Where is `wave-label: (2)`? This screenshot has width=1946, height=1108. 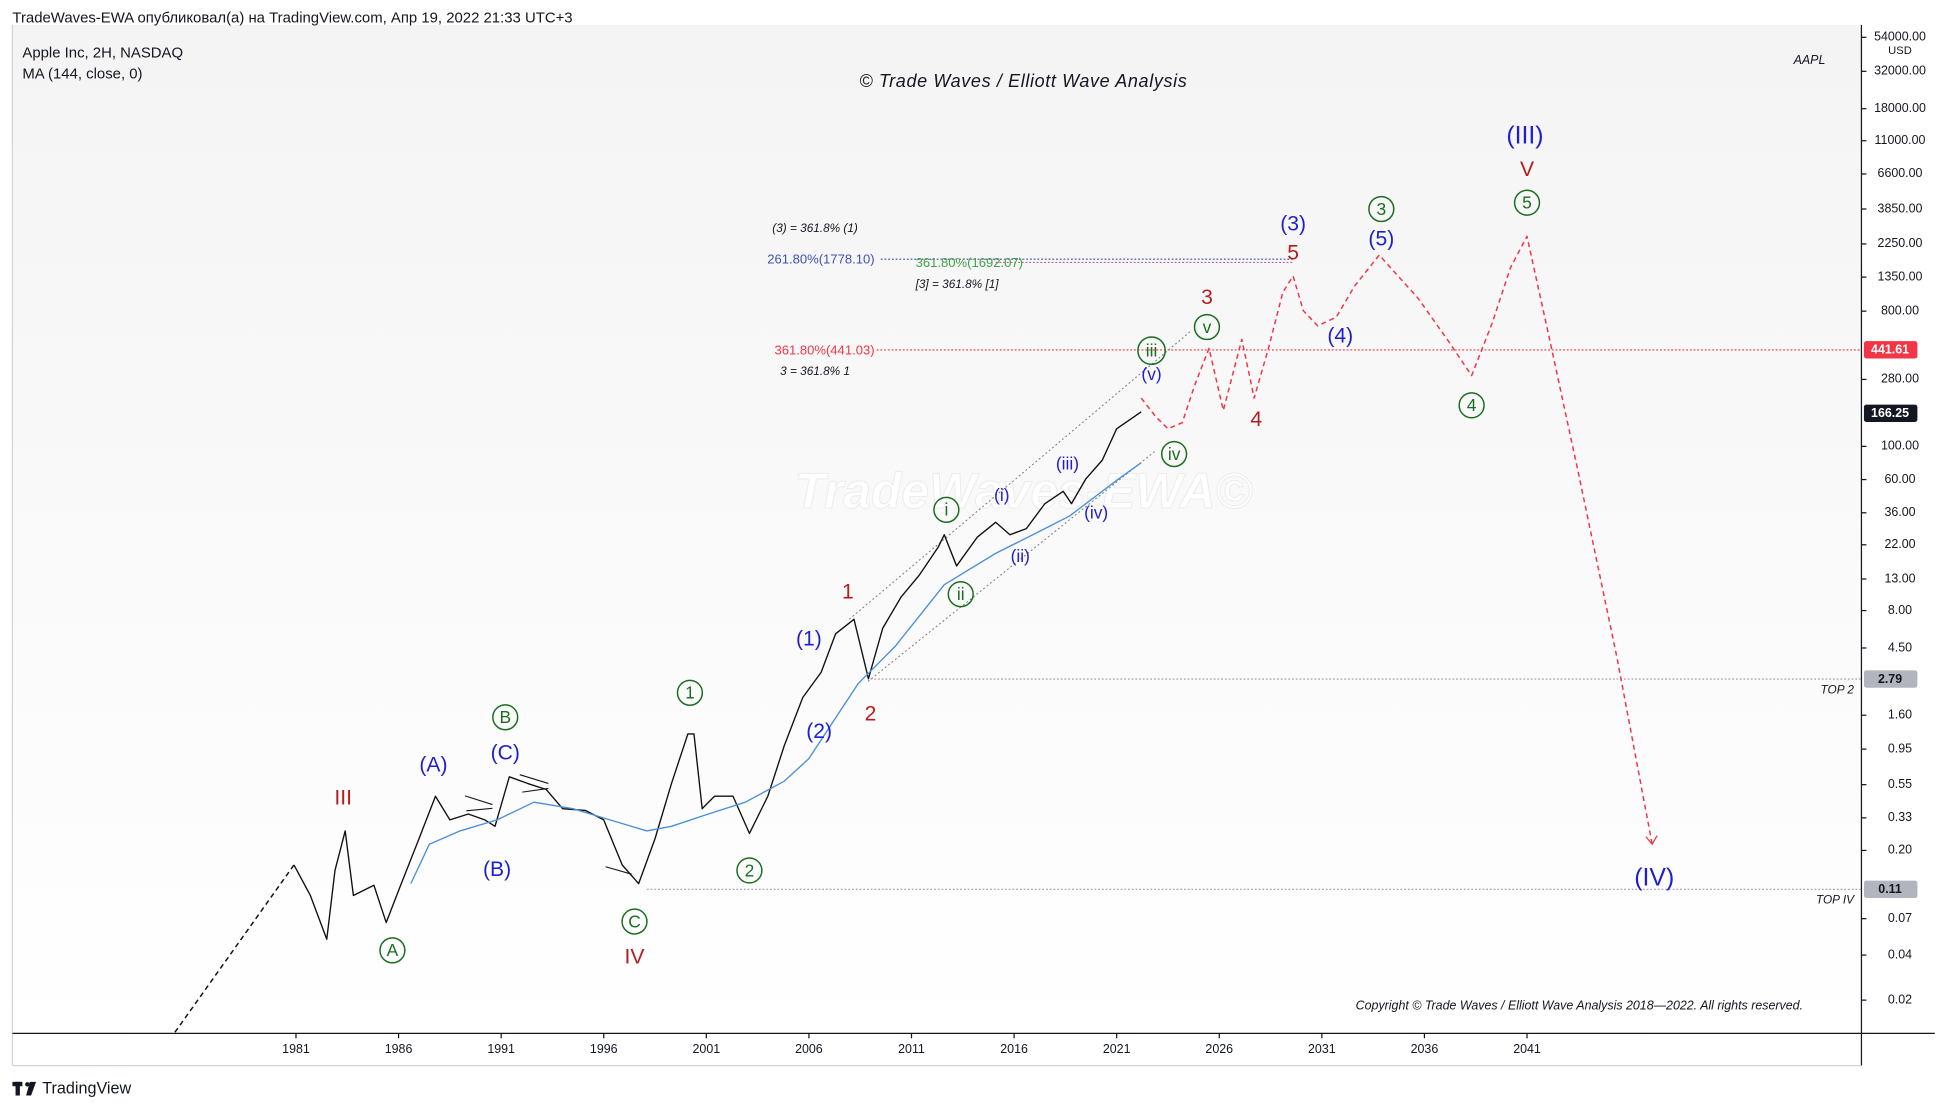
wave-label: (2) is located at coordinates (819, 731).